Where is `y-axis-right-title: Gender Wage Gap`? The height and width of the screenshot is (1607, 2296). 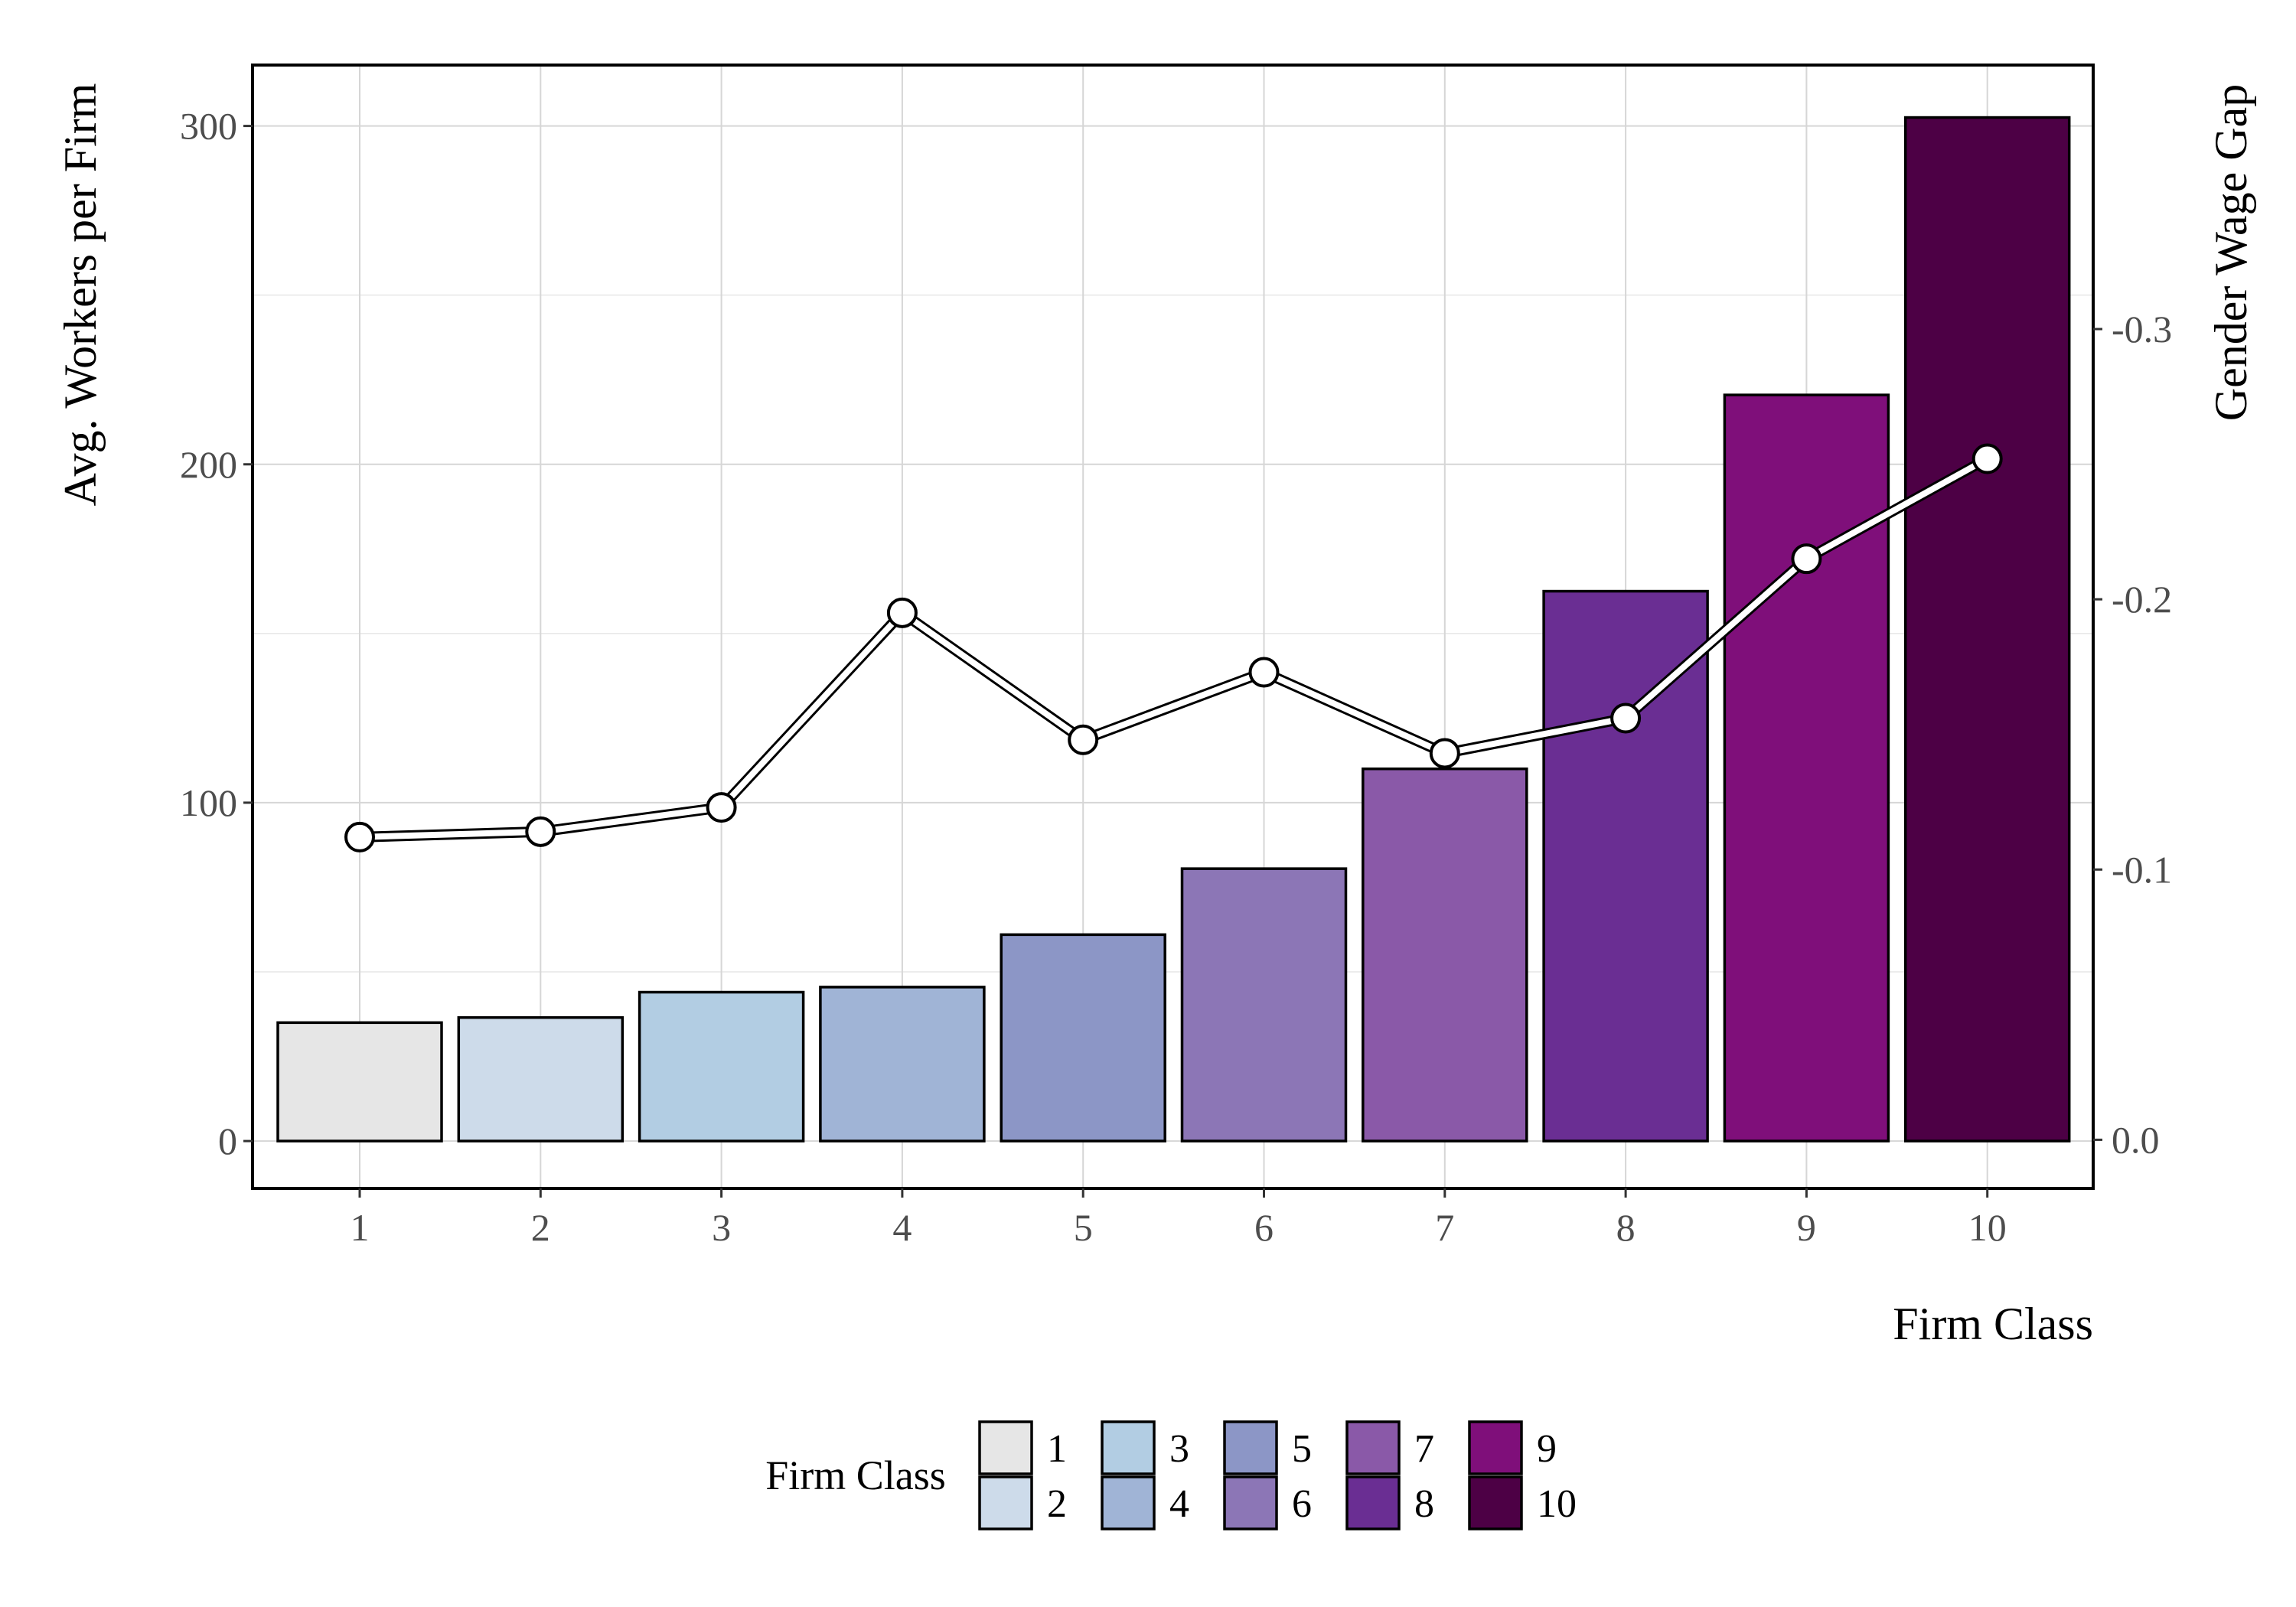
y-axis-right-title: Gender Wage Gap is located at coordinates (2231, 253).